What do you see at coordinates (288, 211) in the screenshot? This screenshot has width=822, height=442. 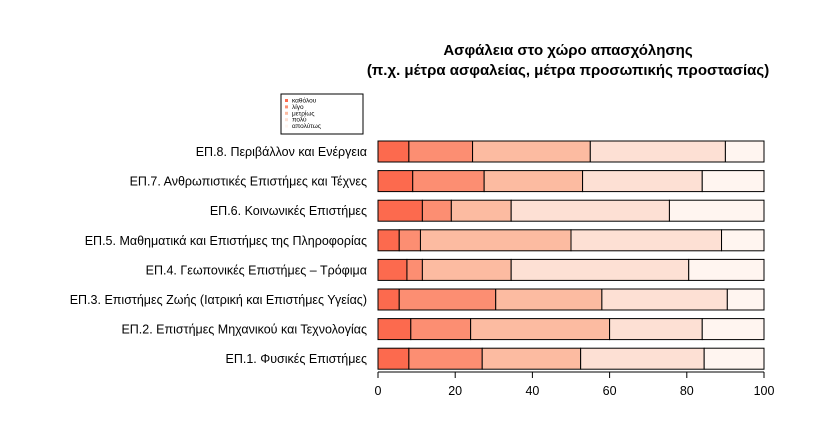 I see `category-label: ΕΠ.6. Κοινωνικές Επιστήμες` at bounding box center [288, 211].